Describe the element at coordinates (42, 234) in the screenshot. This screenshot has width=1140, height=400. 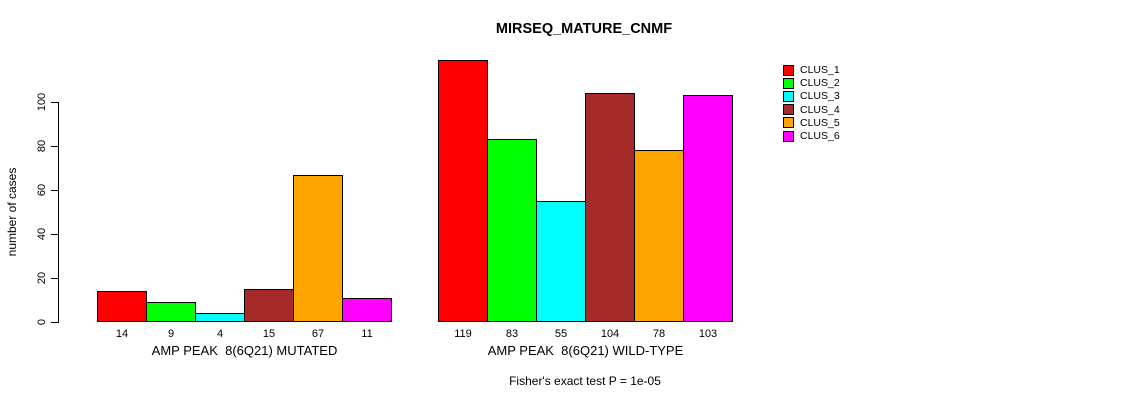
I see `y-tick-label: 40` at that location.